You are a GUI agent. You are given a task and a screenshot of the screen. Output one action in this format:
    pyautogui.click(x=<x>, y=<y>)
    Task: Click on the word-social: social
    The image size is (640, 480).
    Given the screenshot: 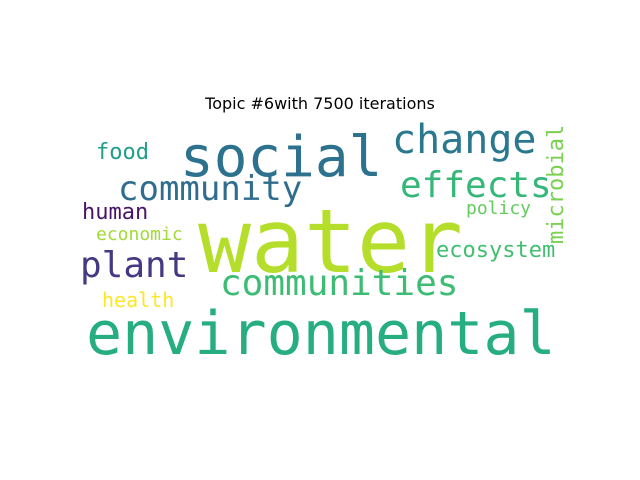 What is the action you would take?
    pyautogui.click(x=281, y=157)
    